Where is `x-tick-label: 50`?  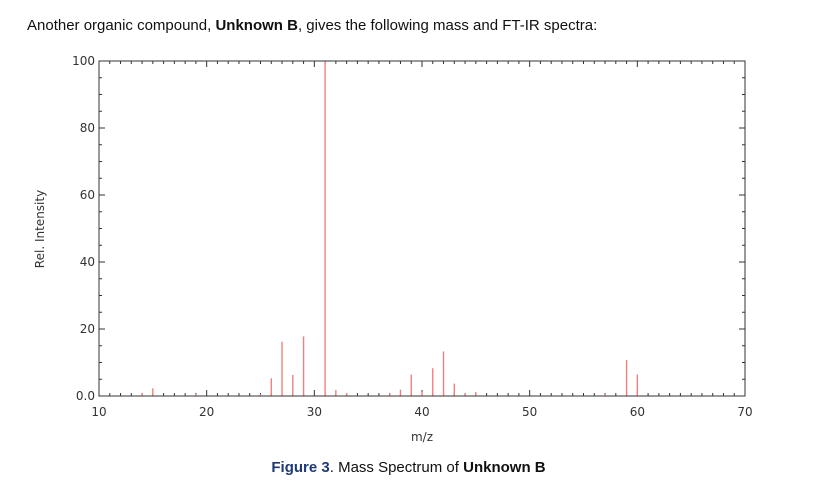 x-tick-label: 50 is located at coordinates (529, 412).